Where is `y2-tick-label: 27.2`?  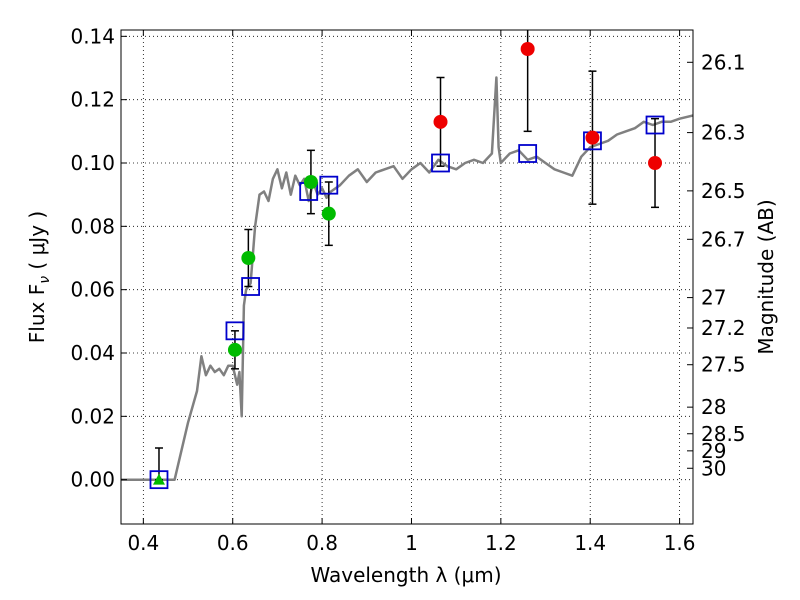 y2-tick-label: 27.2 is located at coordinates (723, 328).